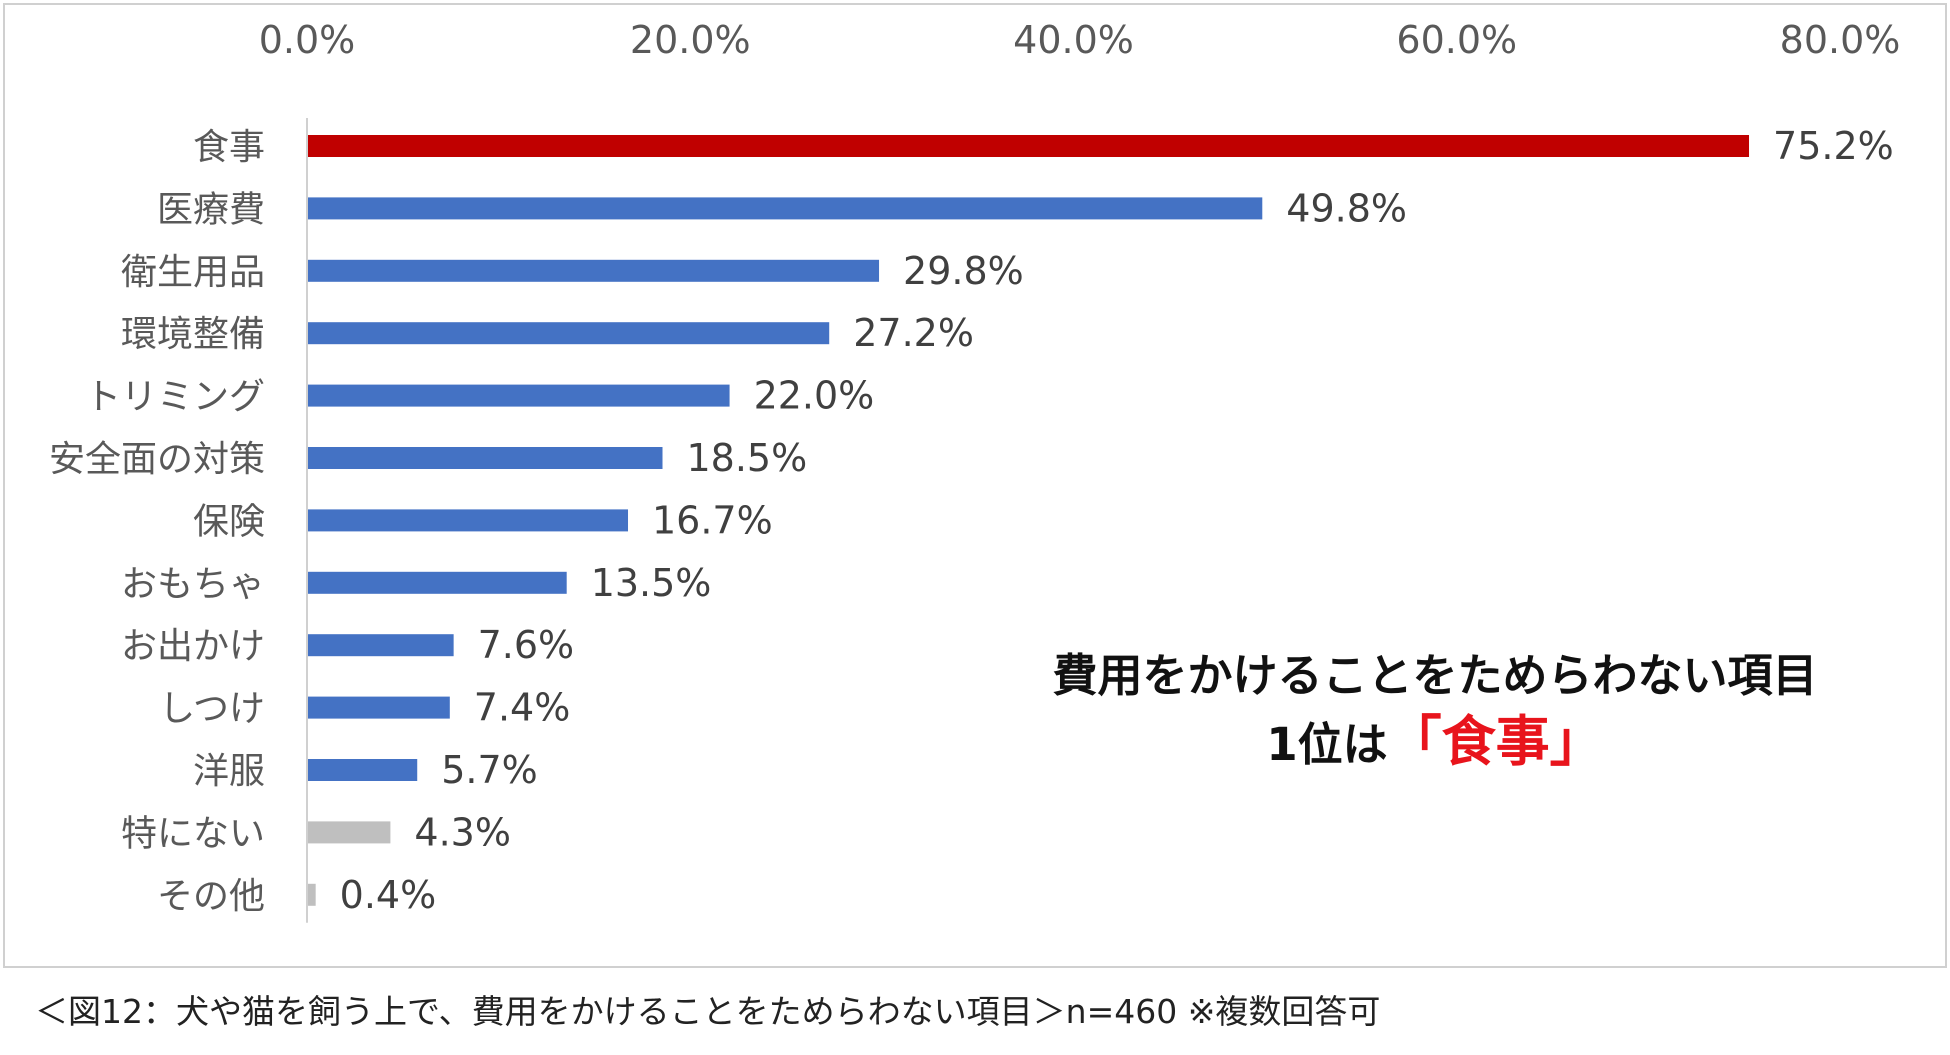 This screenshot has width=1950, height=1055. What do you see at coordinates (913, 333) in the screenshot?
I see `value-label: 27.2%` at bounding box center [913, 333].